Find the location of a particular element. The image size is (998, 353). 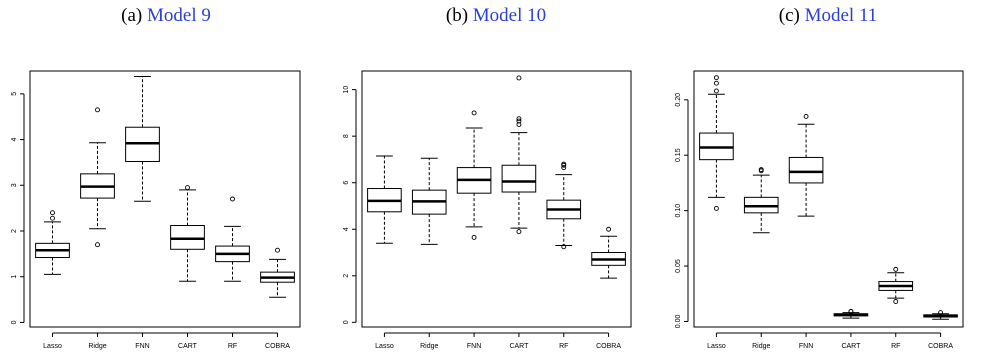

caption-link: Model 10 is located at coordinates (509, 15).